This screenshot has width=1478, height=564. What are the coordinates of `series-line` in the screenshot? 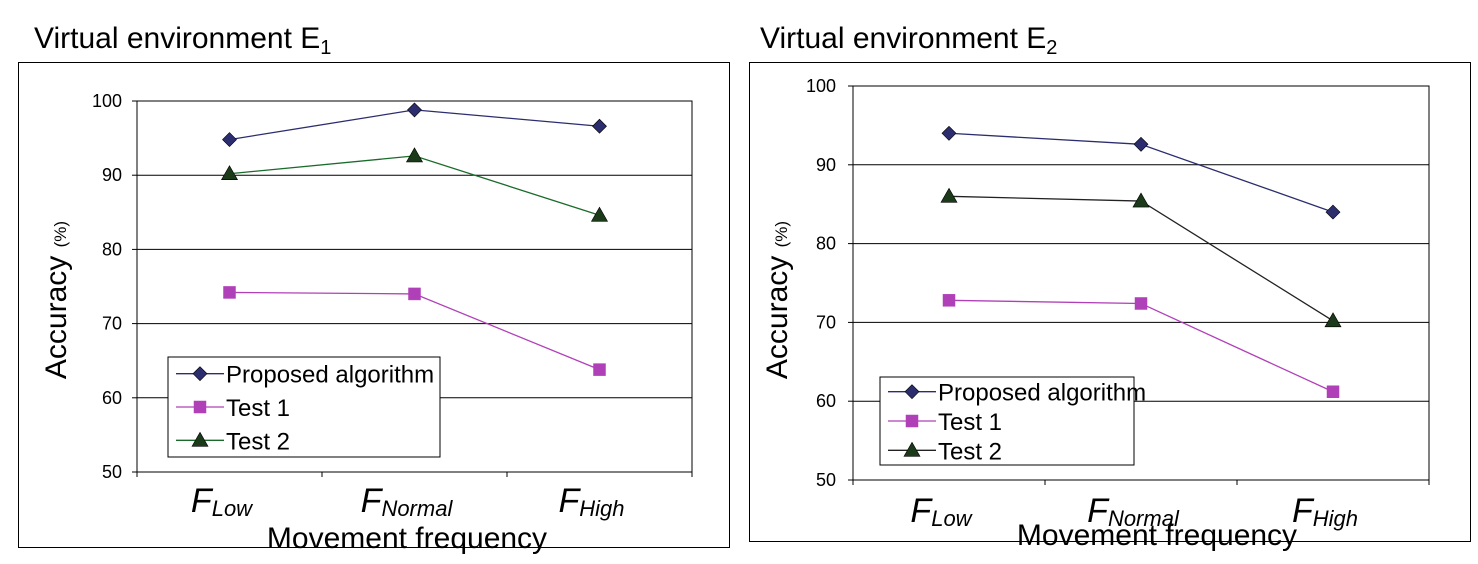 It's located at (414, 185).